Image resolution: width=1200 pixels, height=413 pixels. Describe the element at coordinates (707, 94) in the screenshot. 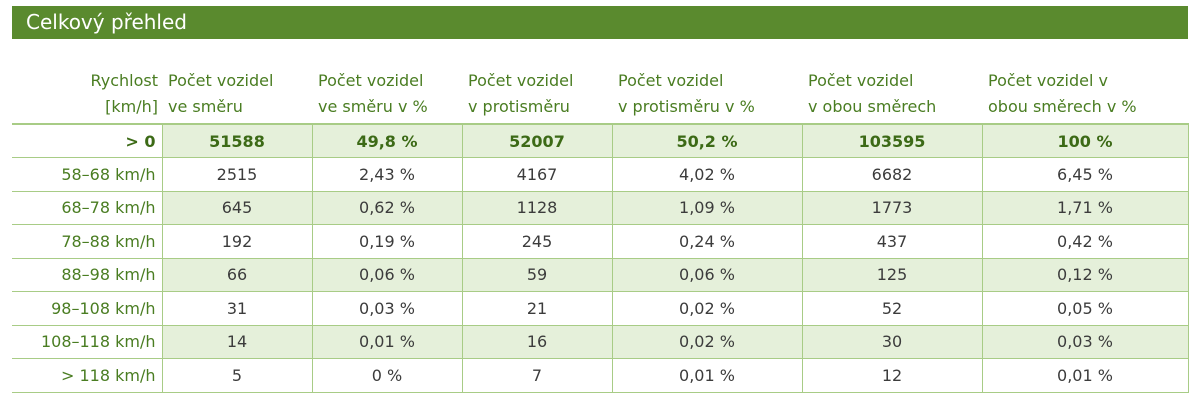

I see `column-header-pct-opposite: Počet vozidel v protisměru v %` at that location.